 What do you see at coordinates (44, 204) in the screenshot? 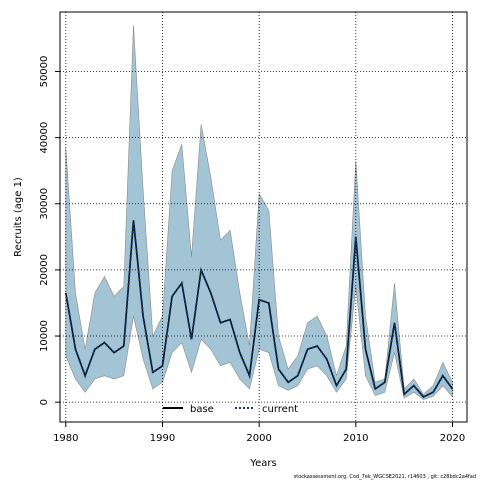
I see `y-tick-label: 30000` at bounding box center [44, 204].